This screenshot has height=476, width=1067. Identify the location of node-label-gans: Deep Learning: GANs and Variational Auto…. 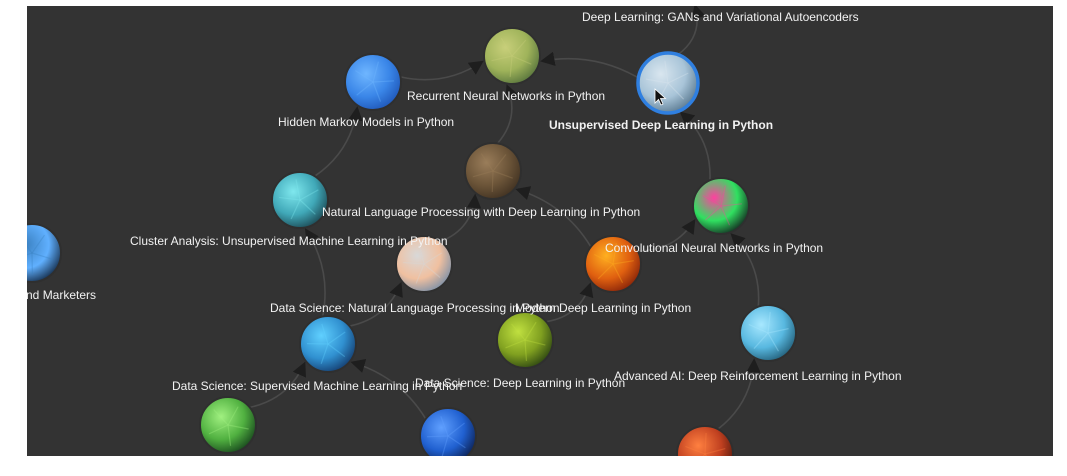
(720, 17).